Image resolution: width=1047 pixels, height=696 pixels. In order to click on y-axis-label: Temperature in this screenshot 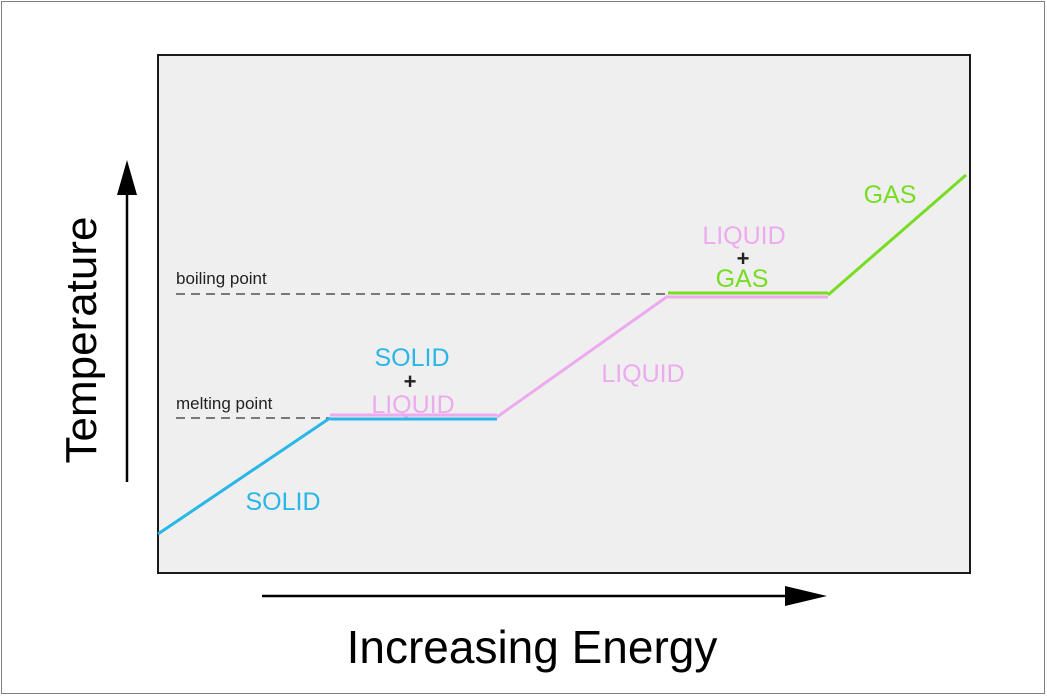, I will do `click(81, 339)`.